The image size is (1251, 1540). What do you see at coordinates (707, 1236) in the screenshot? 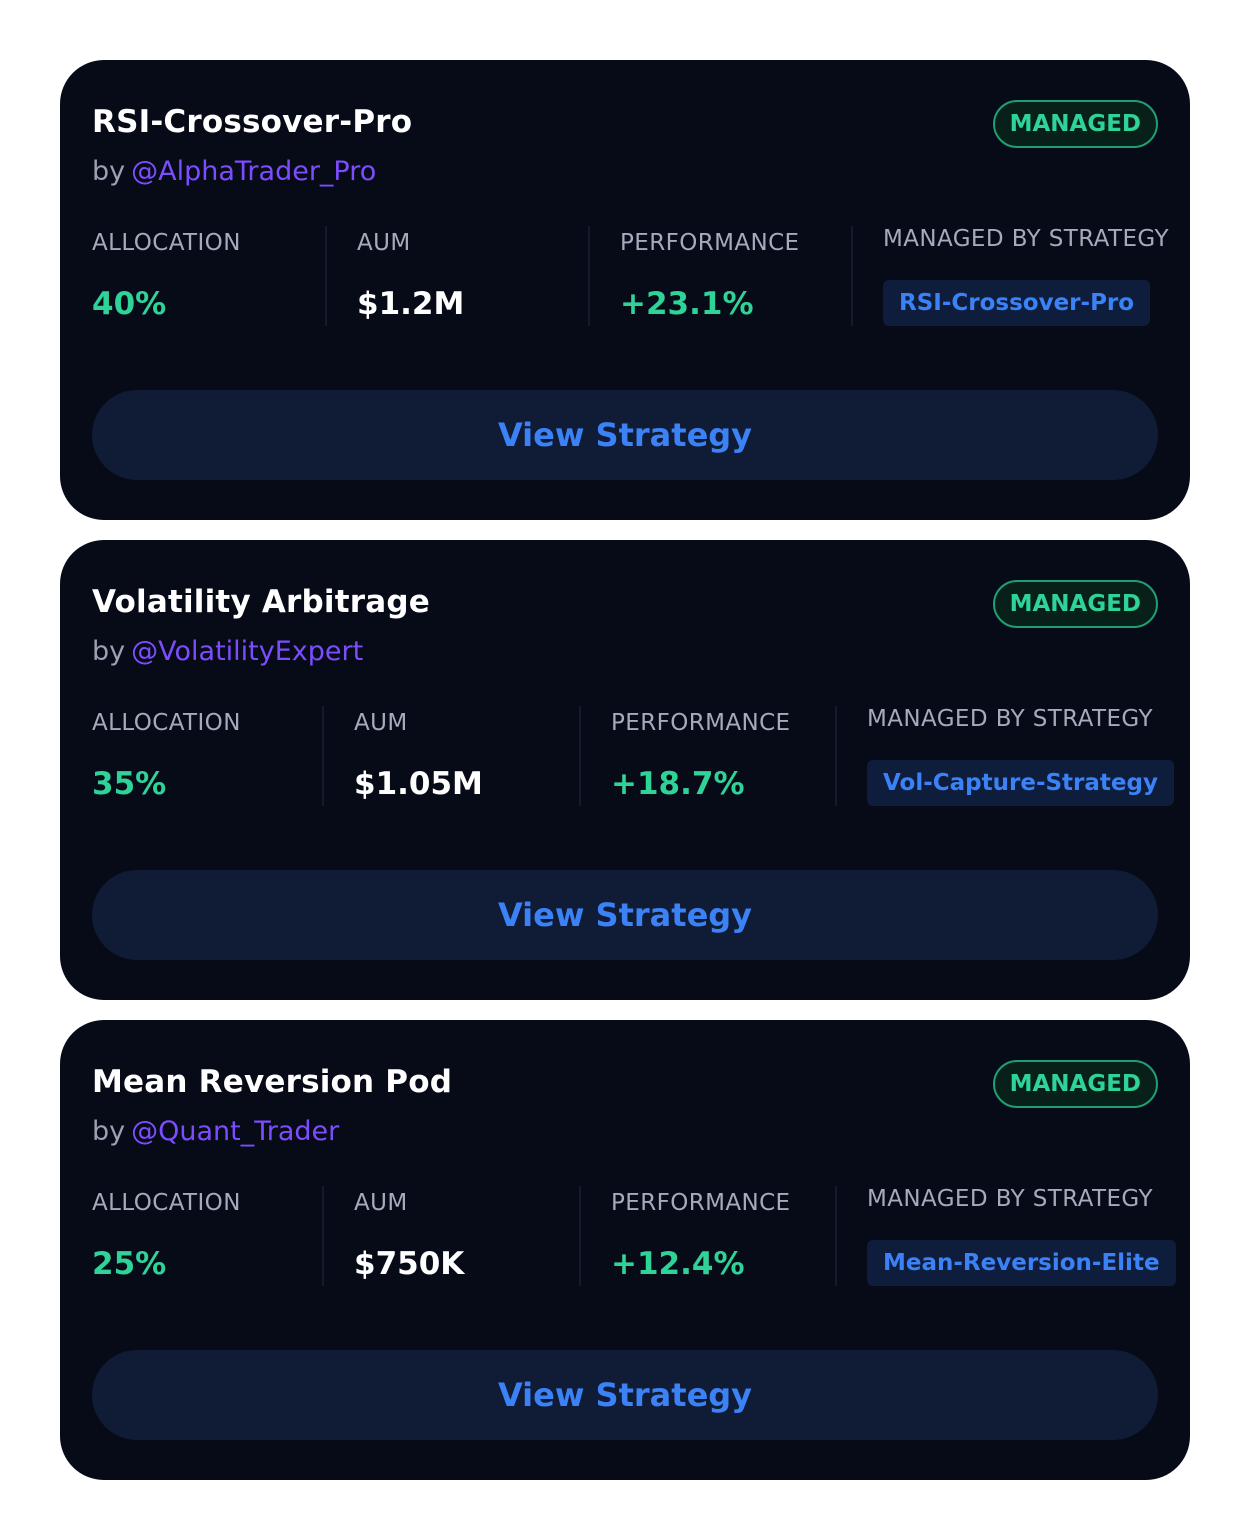
I see `performance-stat: PERFORMANCE +12.4%` at bounding box center [707, 1236].